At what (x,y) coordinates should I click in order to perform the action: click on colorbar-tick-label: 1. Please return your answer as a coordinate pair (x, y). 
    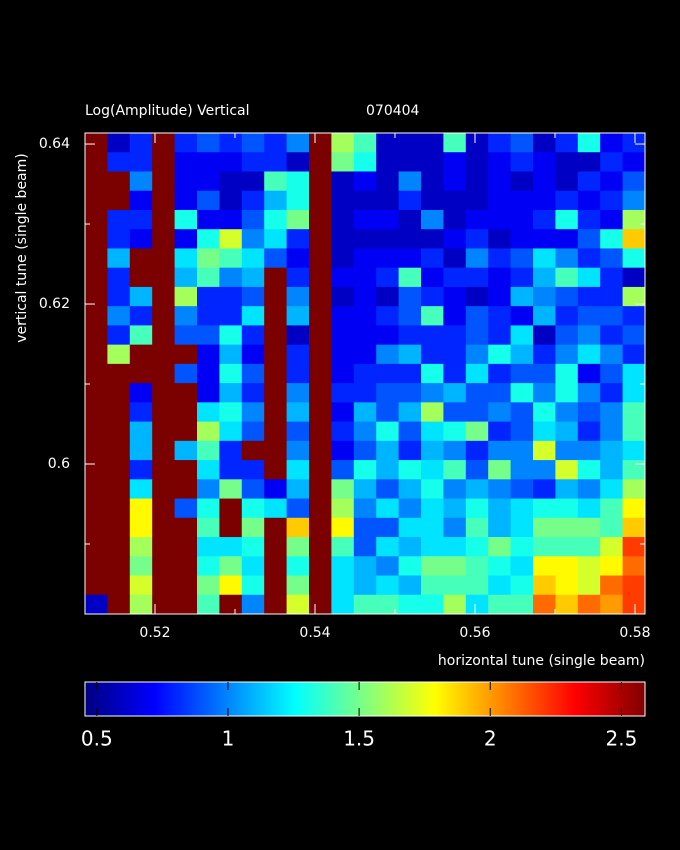
    Looking at the image, I should click on (228, 739).